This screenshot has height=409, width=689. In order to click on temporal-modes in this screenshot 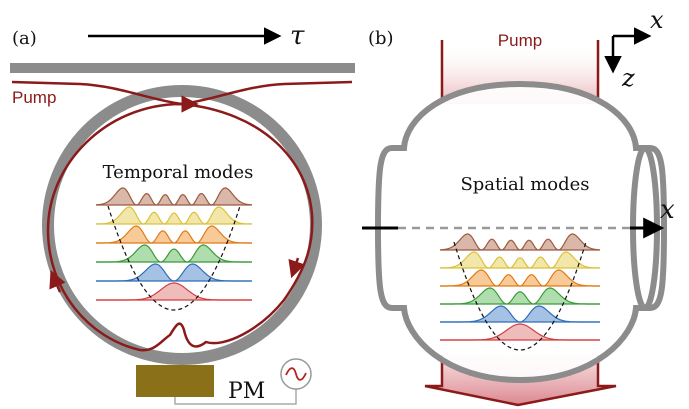, I will do `click(174, 249)`.